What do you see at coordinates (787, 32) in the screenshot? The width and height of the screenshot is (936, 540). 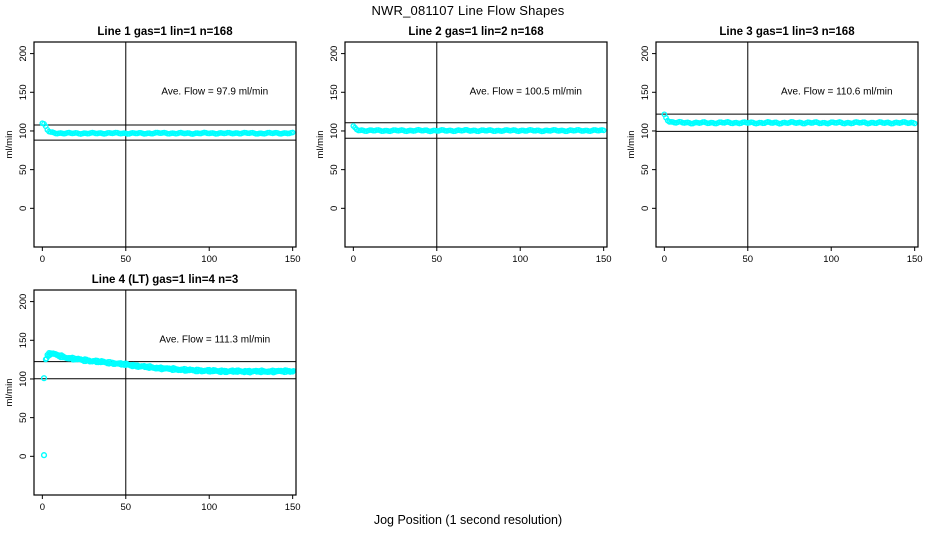 I see `panel-title: Line 3 gas=1 lin=3 n=168` at bounding box center [787, 32].